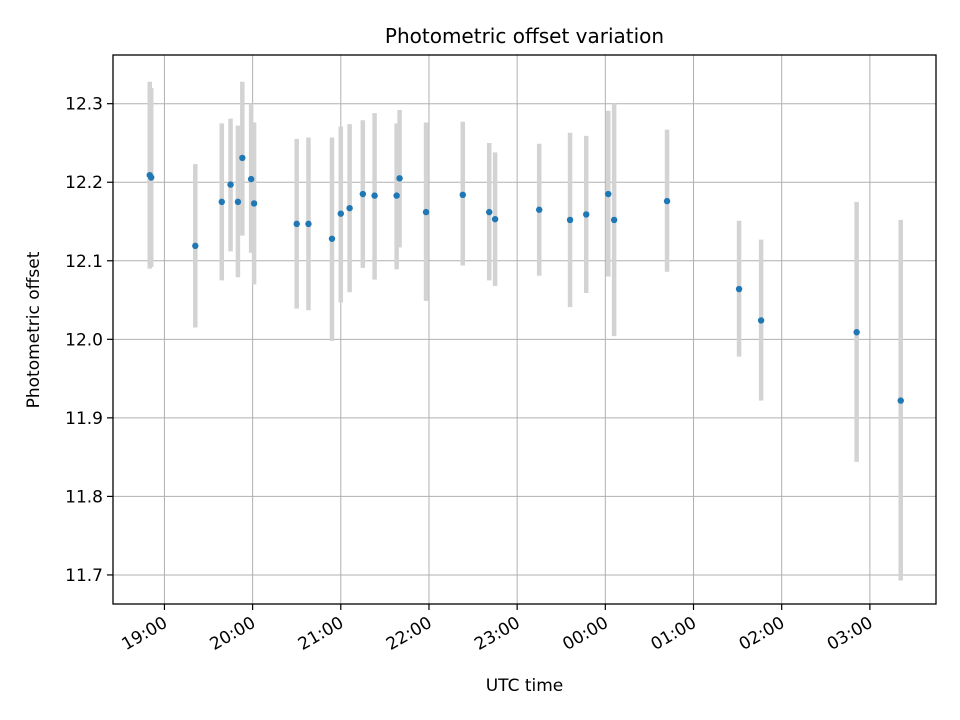  I want to click on y-tick-label: 12.1, so click(84, 262).